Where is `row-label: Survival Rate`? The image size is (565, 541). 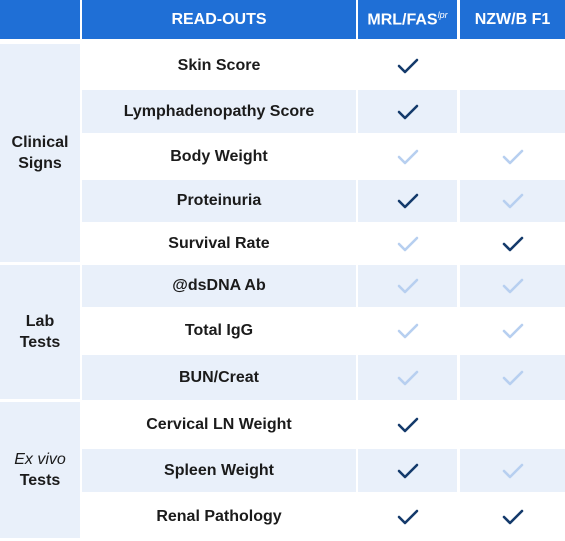 row-label: Survival Rate is located at coordinates (219, 243).